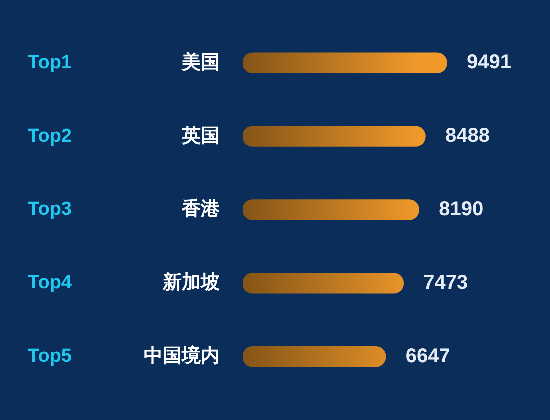 The height and width of the screenshot is (420, 550). I want to click on y-tick-label: 美国, so click(200, 62).